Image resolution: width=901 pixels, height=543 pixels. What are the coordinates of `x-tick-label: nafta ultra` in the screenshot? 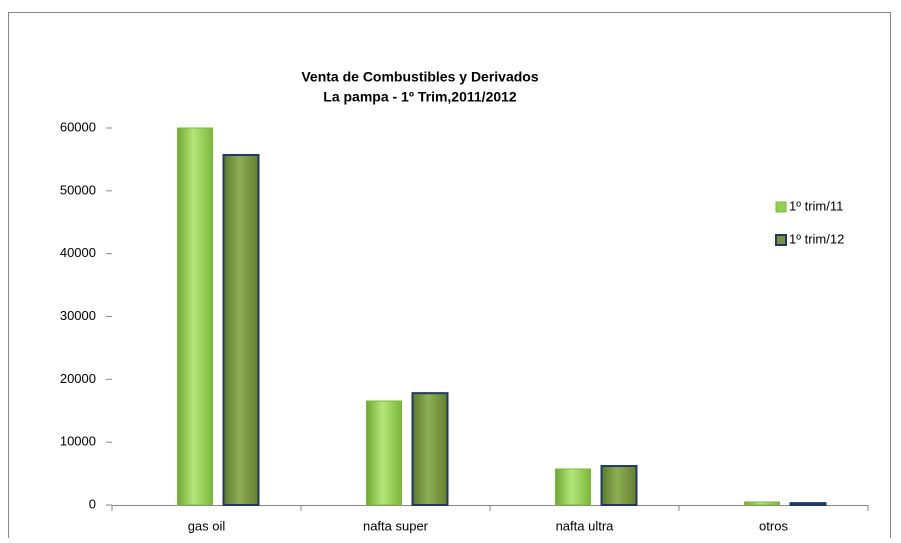 It's located at (585, 525).